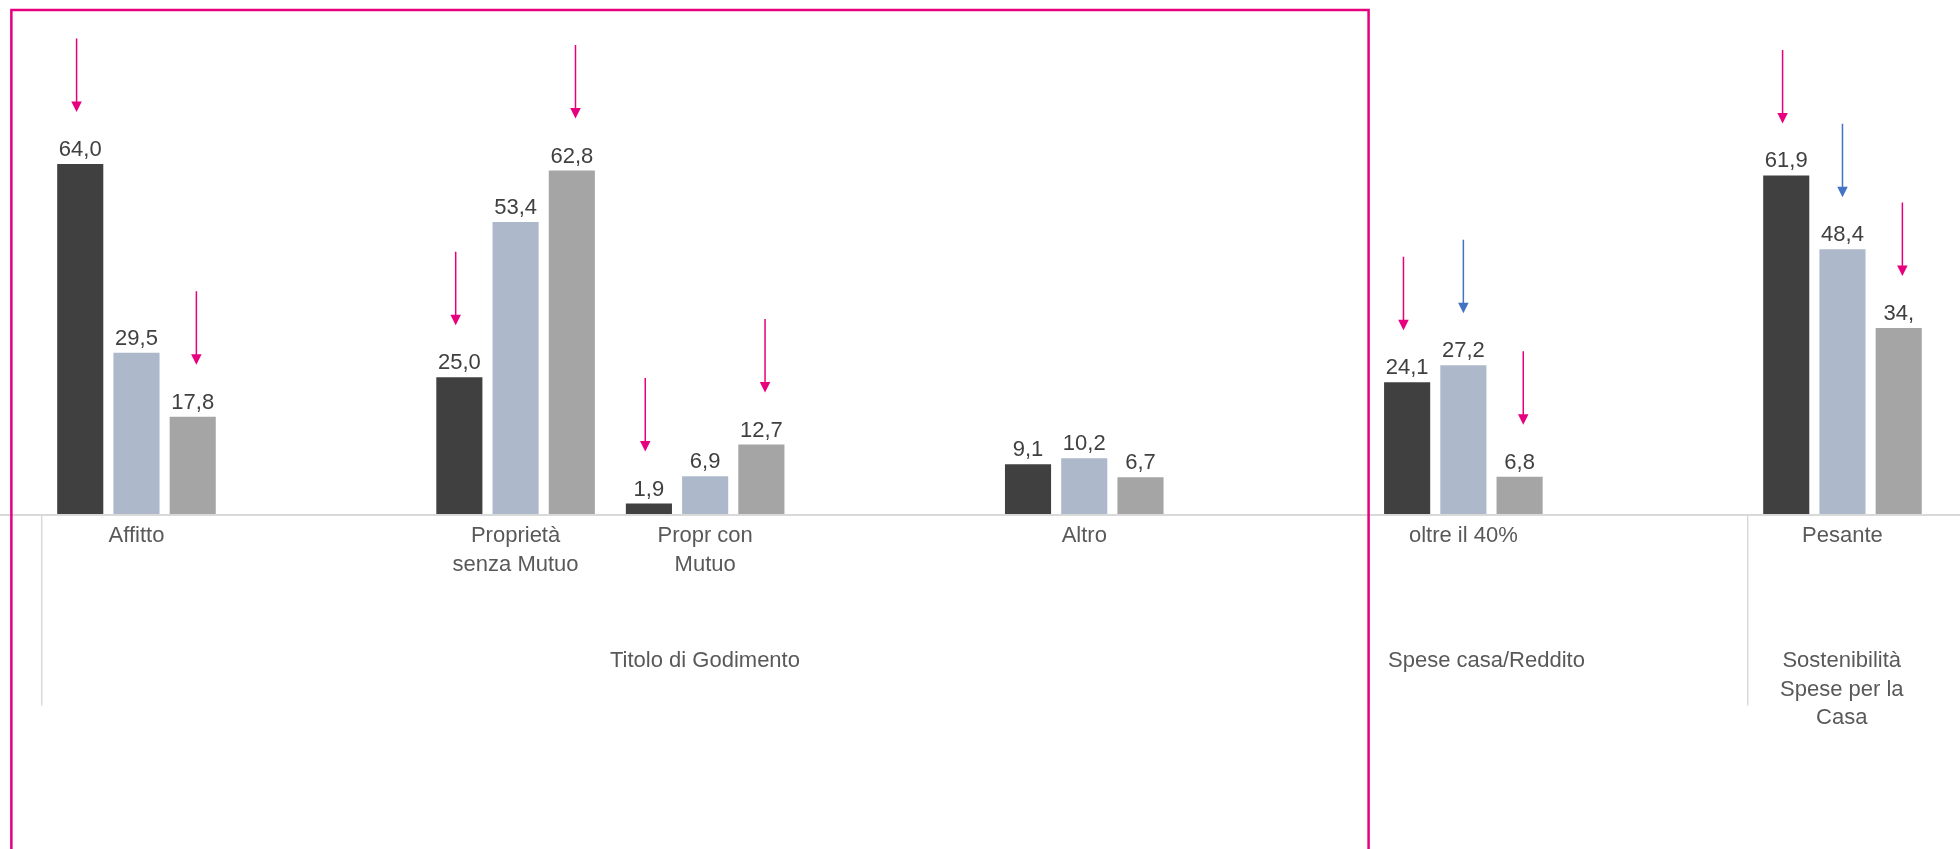 The width and height of the screenshot is (1960, 849). I want to click on data-label: 48,4, so click(1842, 234).